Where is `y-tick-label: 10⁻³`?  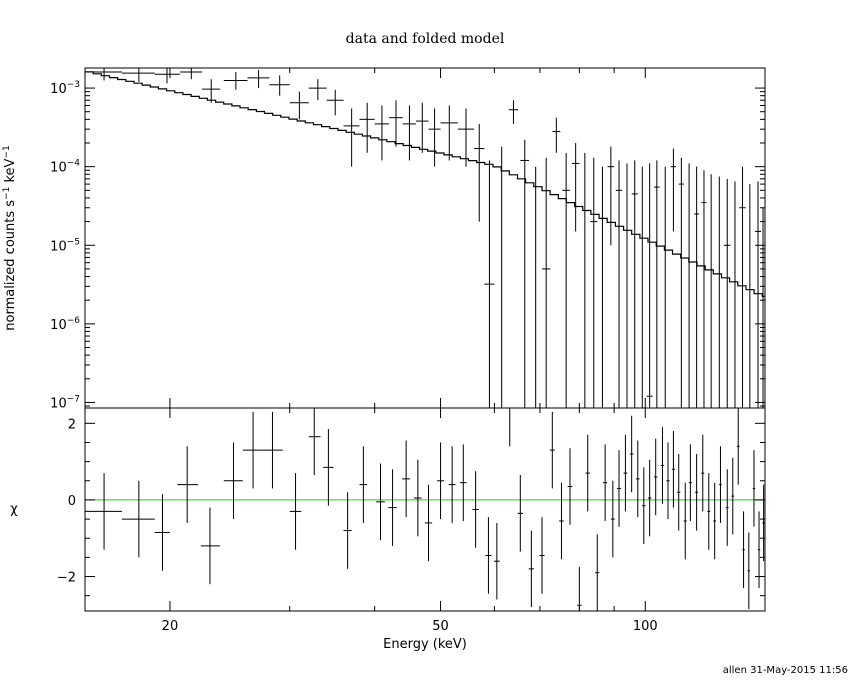
y-tick-label: 10⁻³ is located at coordinates (65, 88).